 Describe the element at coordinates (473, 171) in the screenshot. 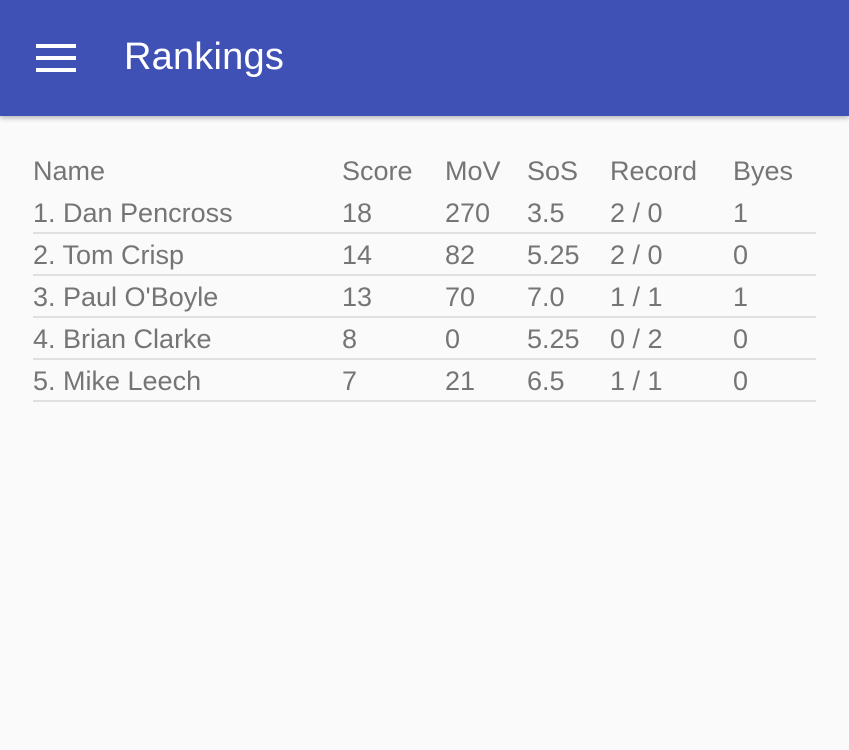

I see `header-mov: MoV` at that location.